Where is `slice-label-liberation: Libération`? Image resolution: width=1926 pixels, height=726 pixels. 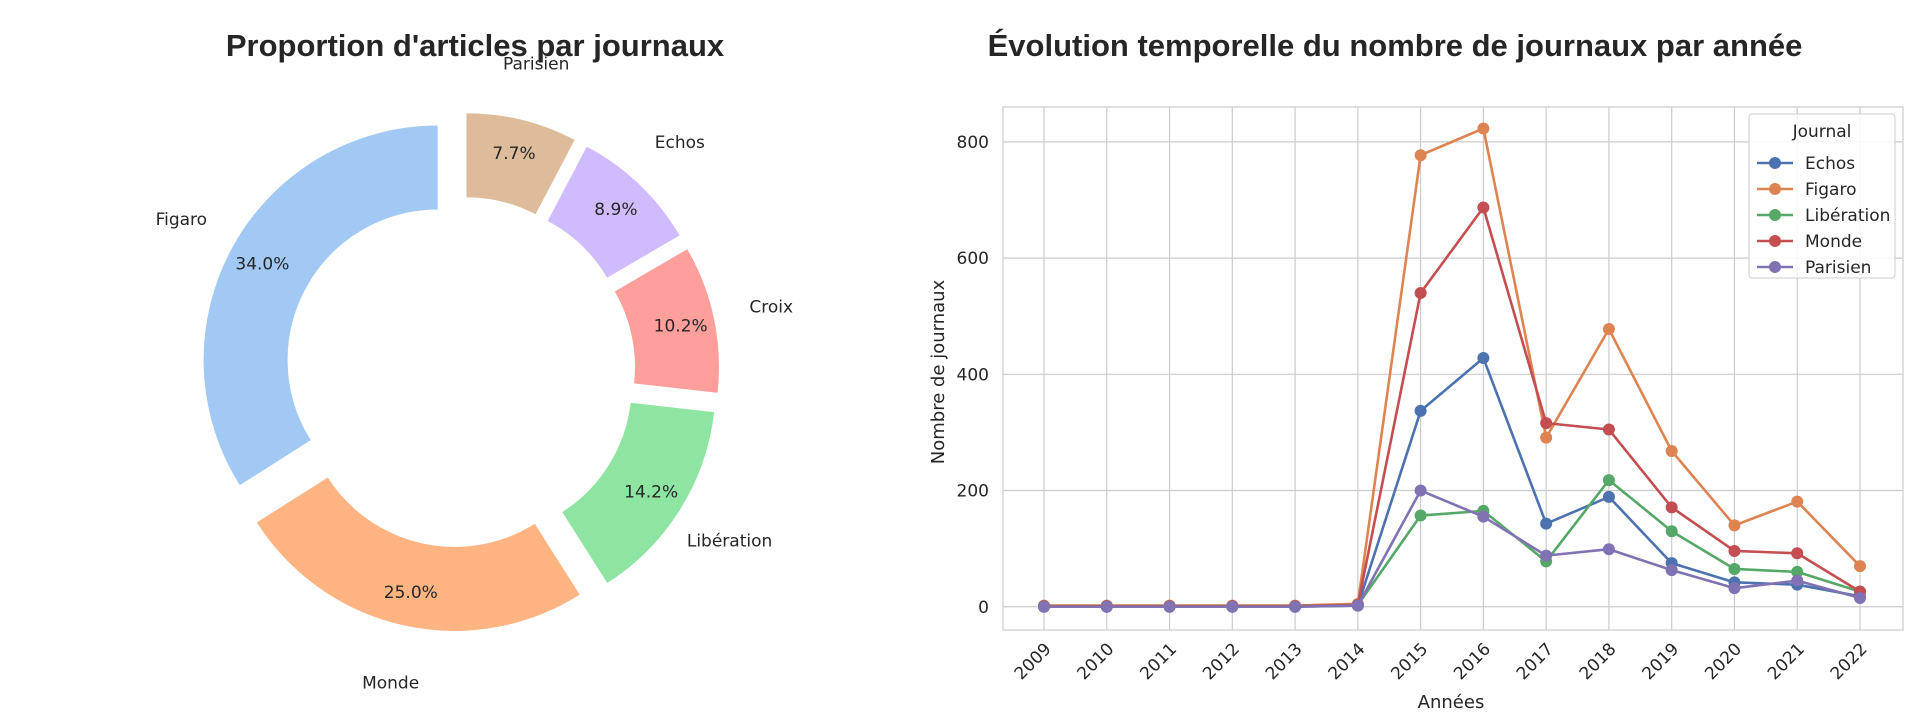
slice-label-liberation: Libération is located at coordinates (729, 542).